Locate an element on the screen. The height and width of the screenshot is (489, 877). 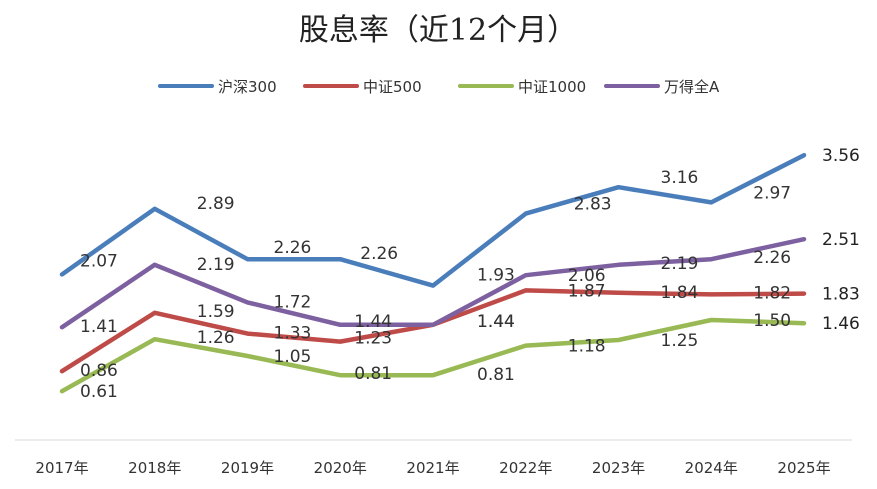
data-label-s4-p6: 2.06 is located at coordinates (587, 276).